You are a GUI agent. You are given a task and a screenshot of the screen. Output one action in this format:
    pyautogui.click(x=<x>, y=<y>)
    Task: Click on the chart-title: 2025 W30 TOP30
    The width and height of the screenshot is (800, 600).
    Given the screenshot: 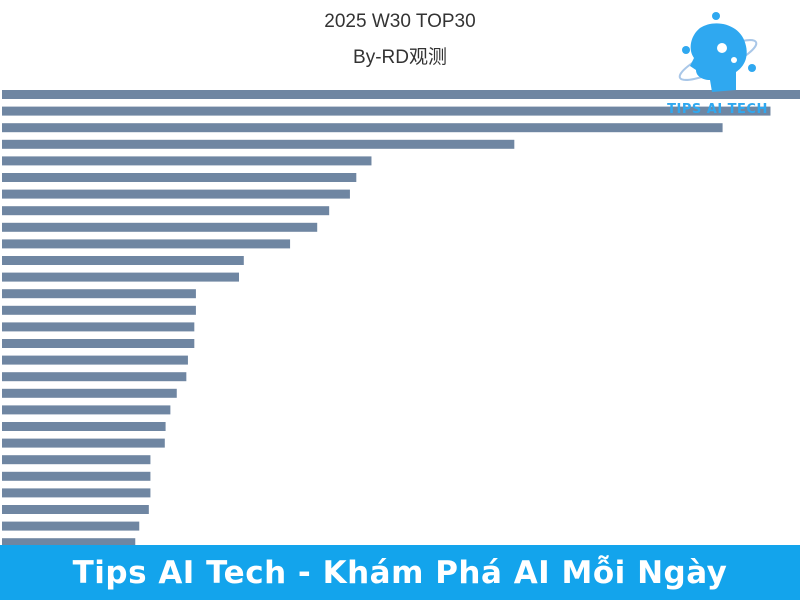 What is the action you would take?
    pyautogui.click(x=400, y=21)
    